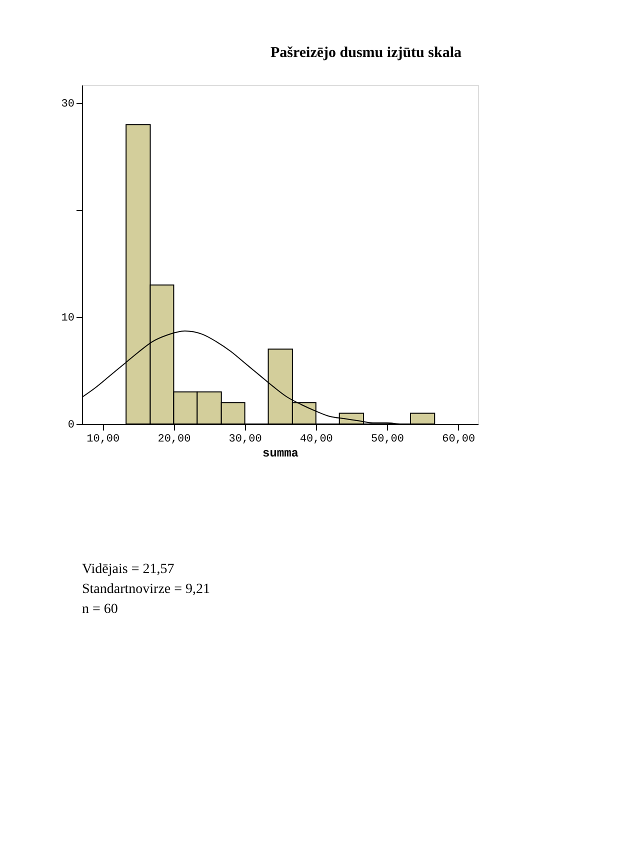  I want to click on chart-title: Pašreizējo dusmu izjūtu skala, so click(366, 53).